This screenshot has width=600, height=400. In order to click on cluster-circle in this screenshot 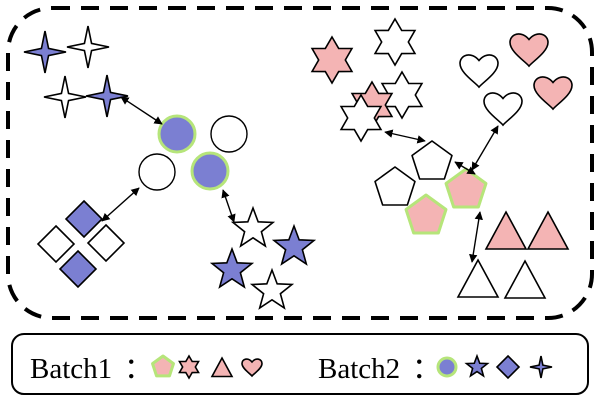, I will do `click(193, 152)`.